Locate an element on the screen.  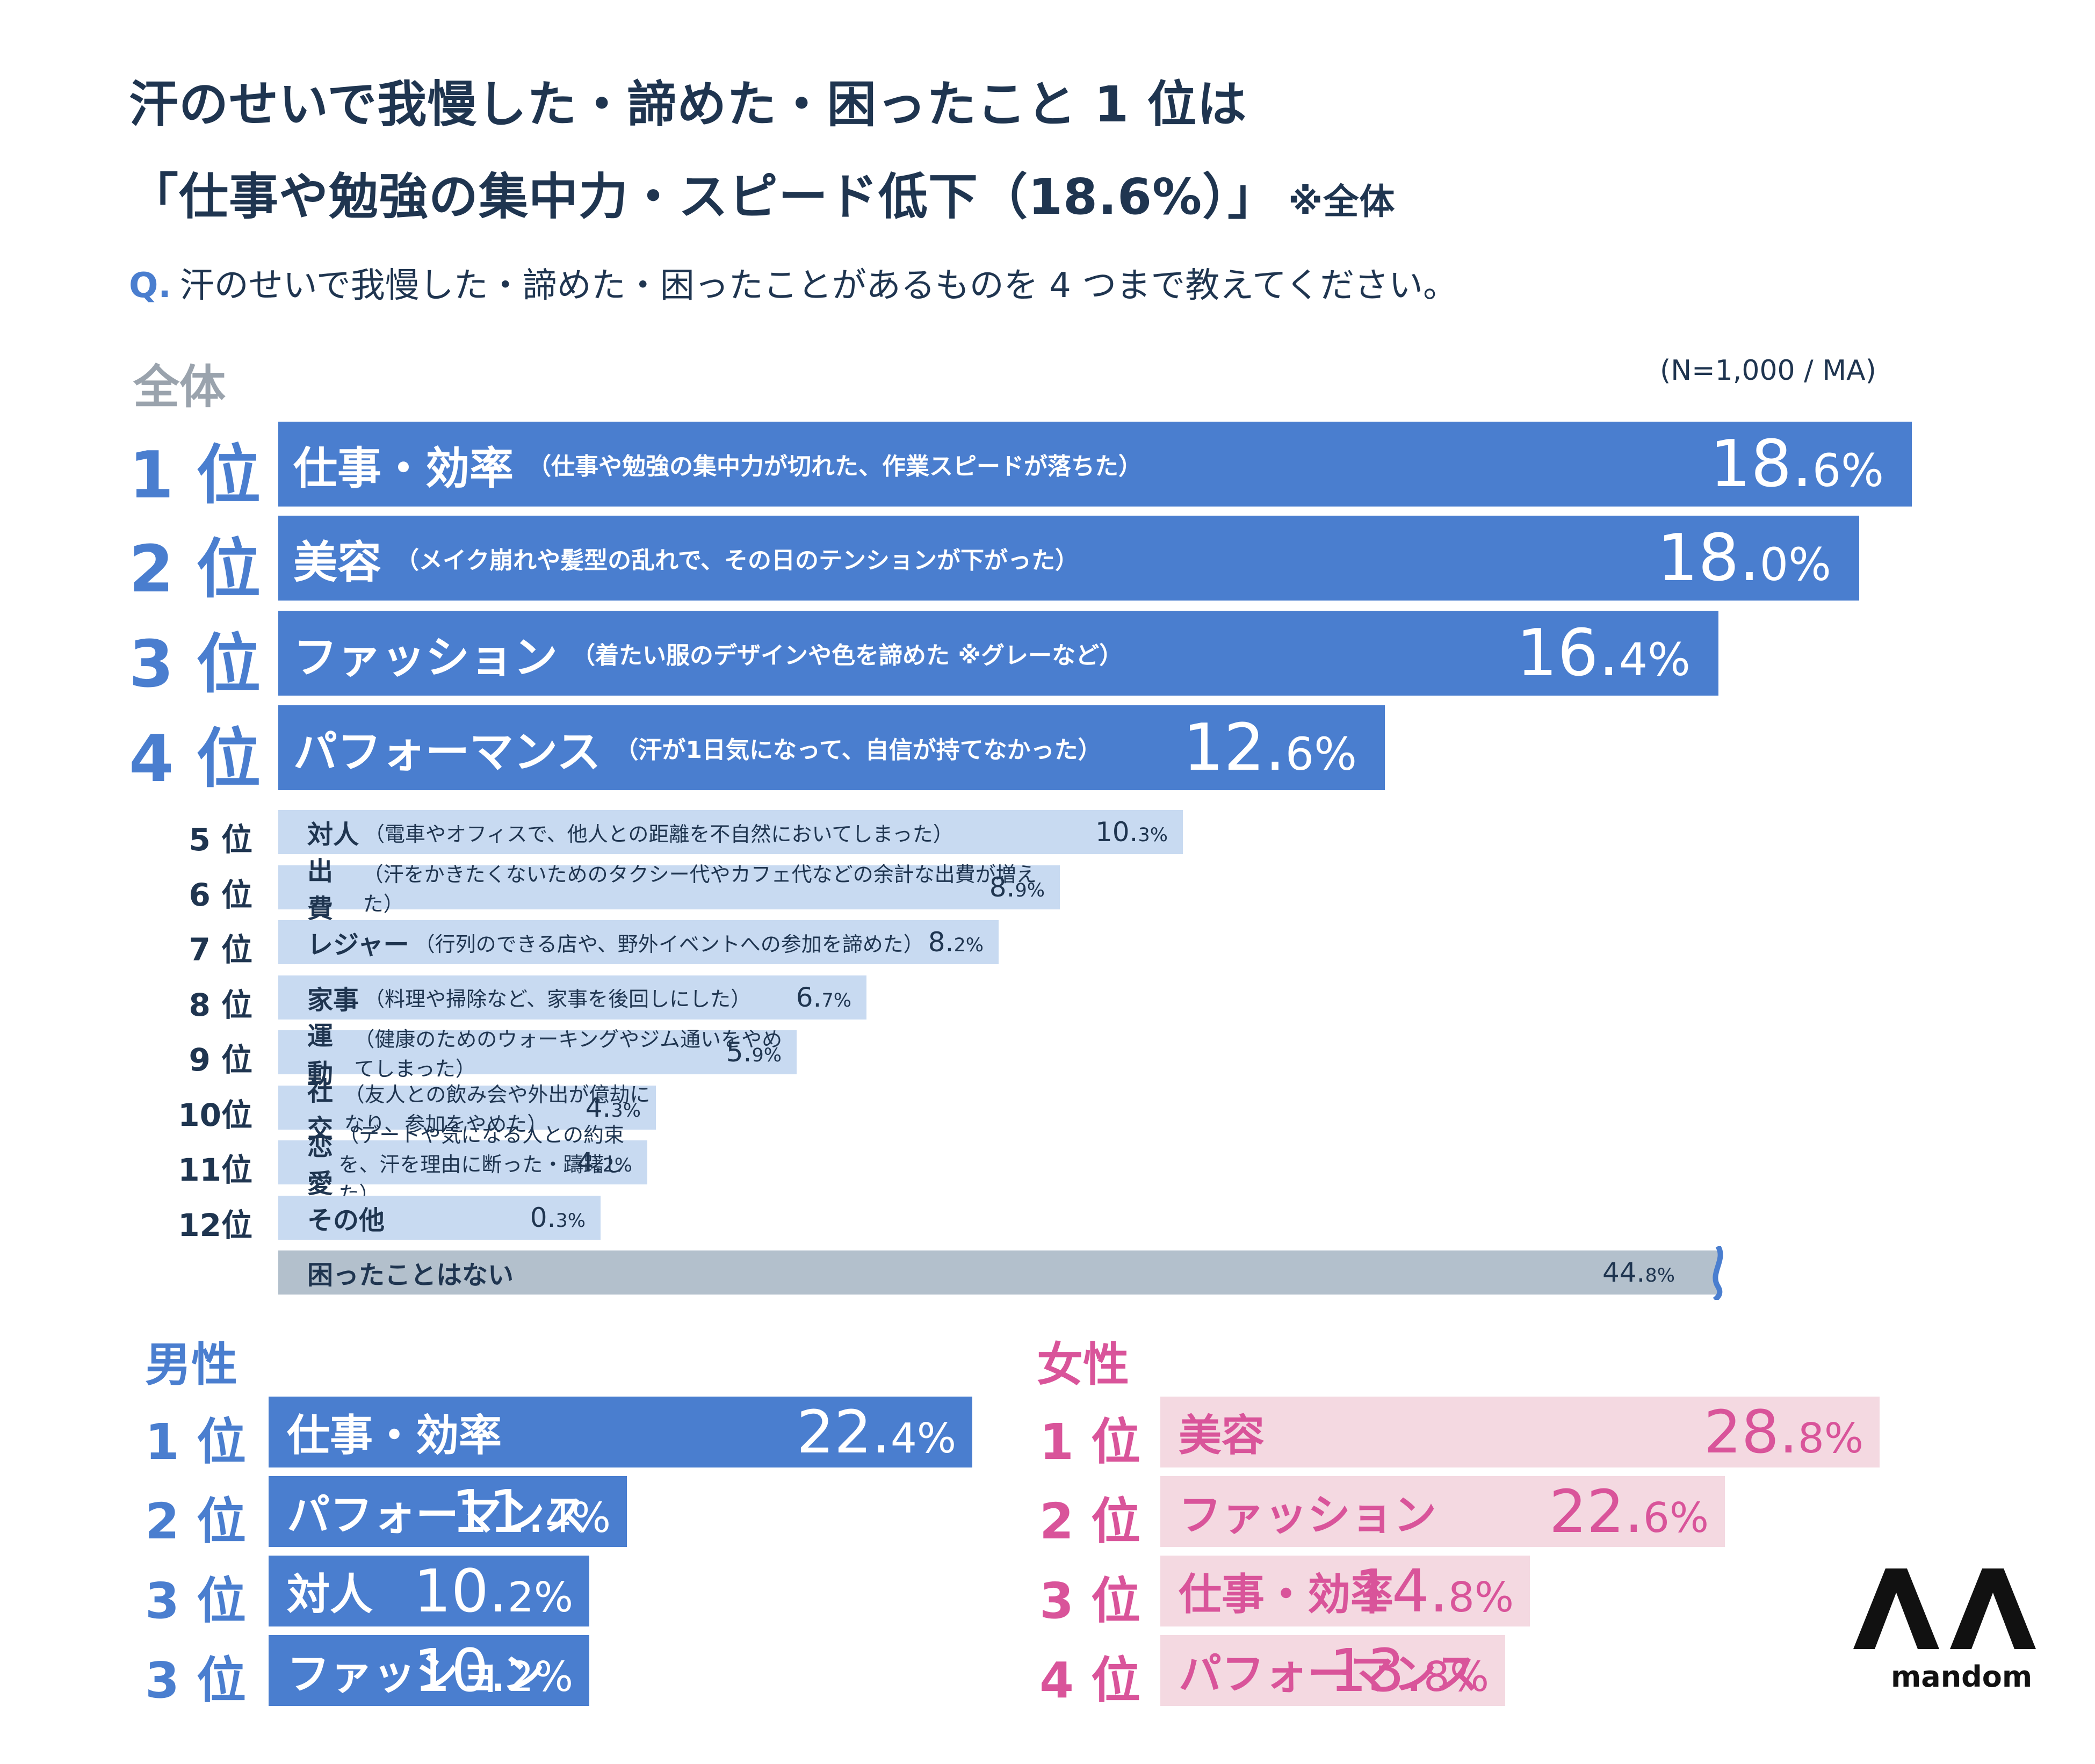
page-title-line2: 「仕事や勉強の集中力・スピード低下（18.6%）」 ※全体 is located at coordinates (762, 192).